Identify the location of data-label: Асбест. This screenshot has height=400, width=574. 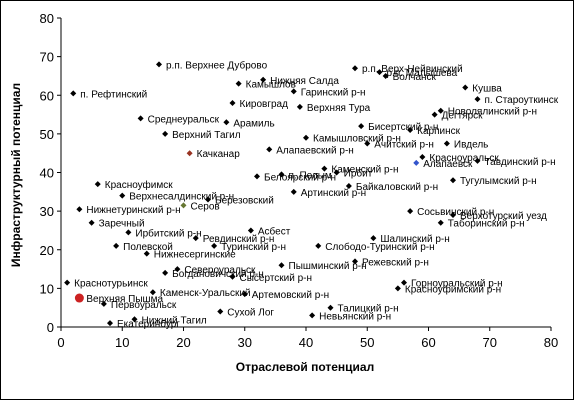
(274, 231).